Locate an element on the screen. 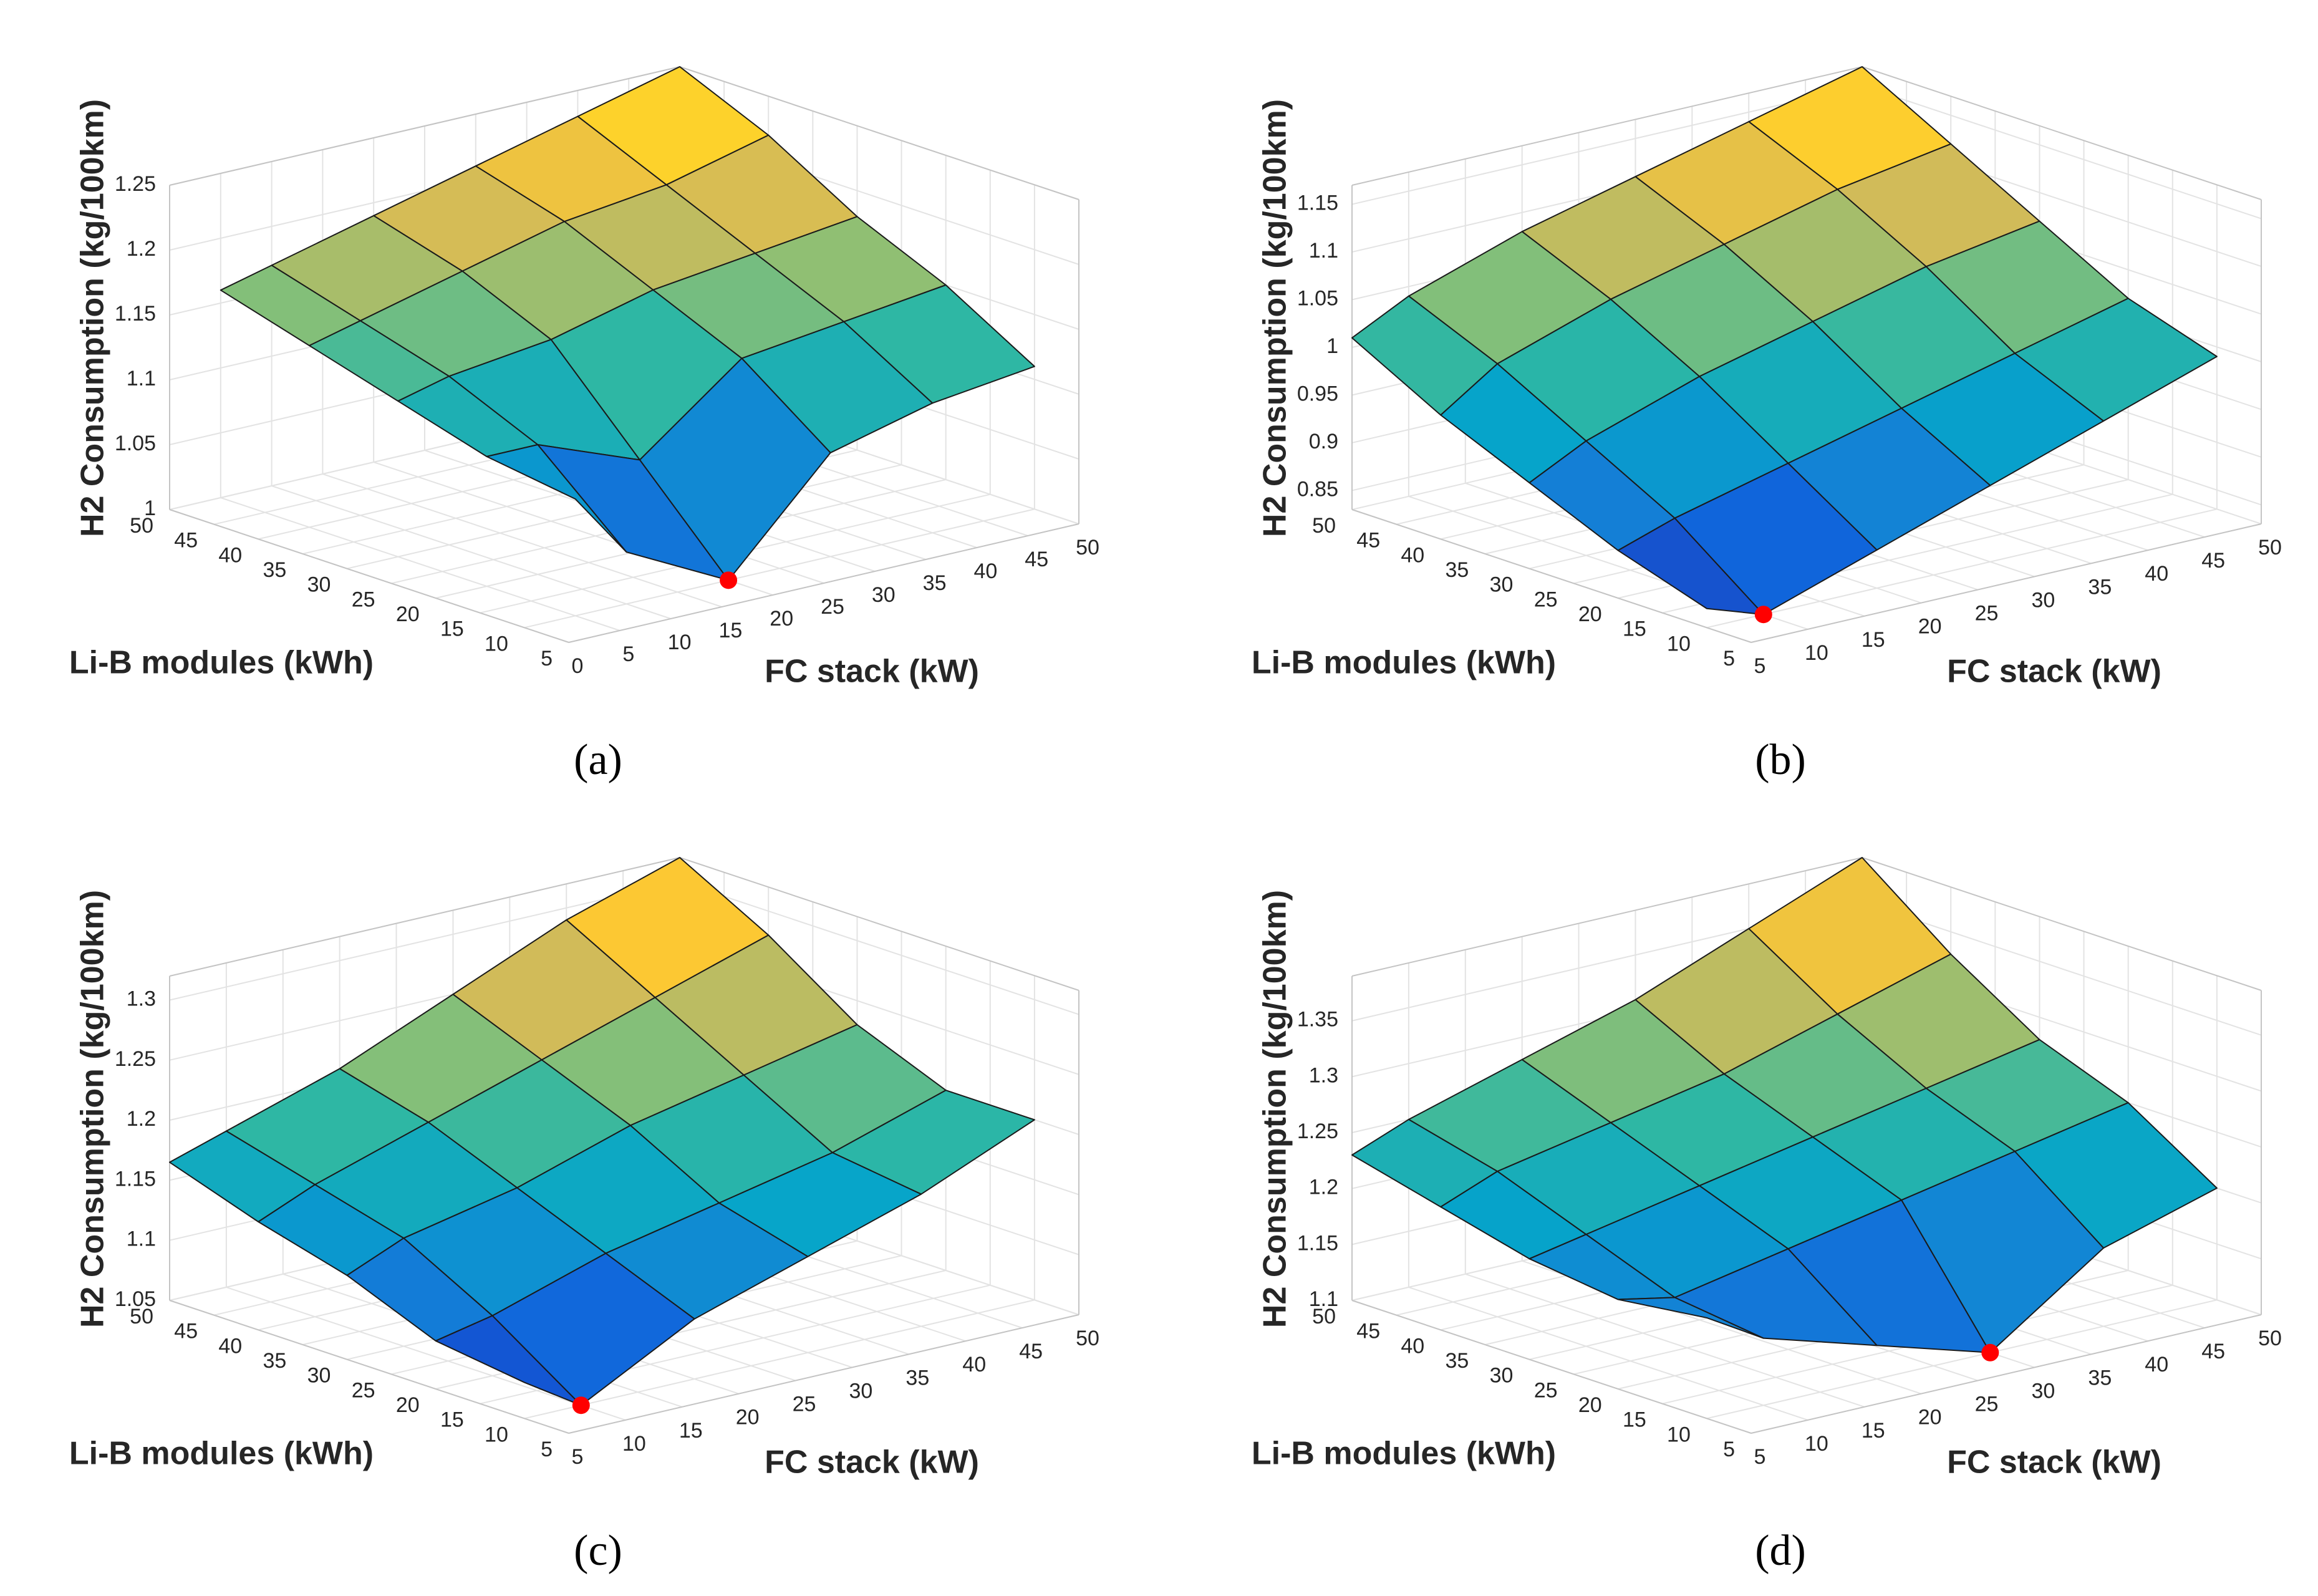 This screenshot has height=1596, width=2318. caption: (c) is located at coordinates (598, 1551).